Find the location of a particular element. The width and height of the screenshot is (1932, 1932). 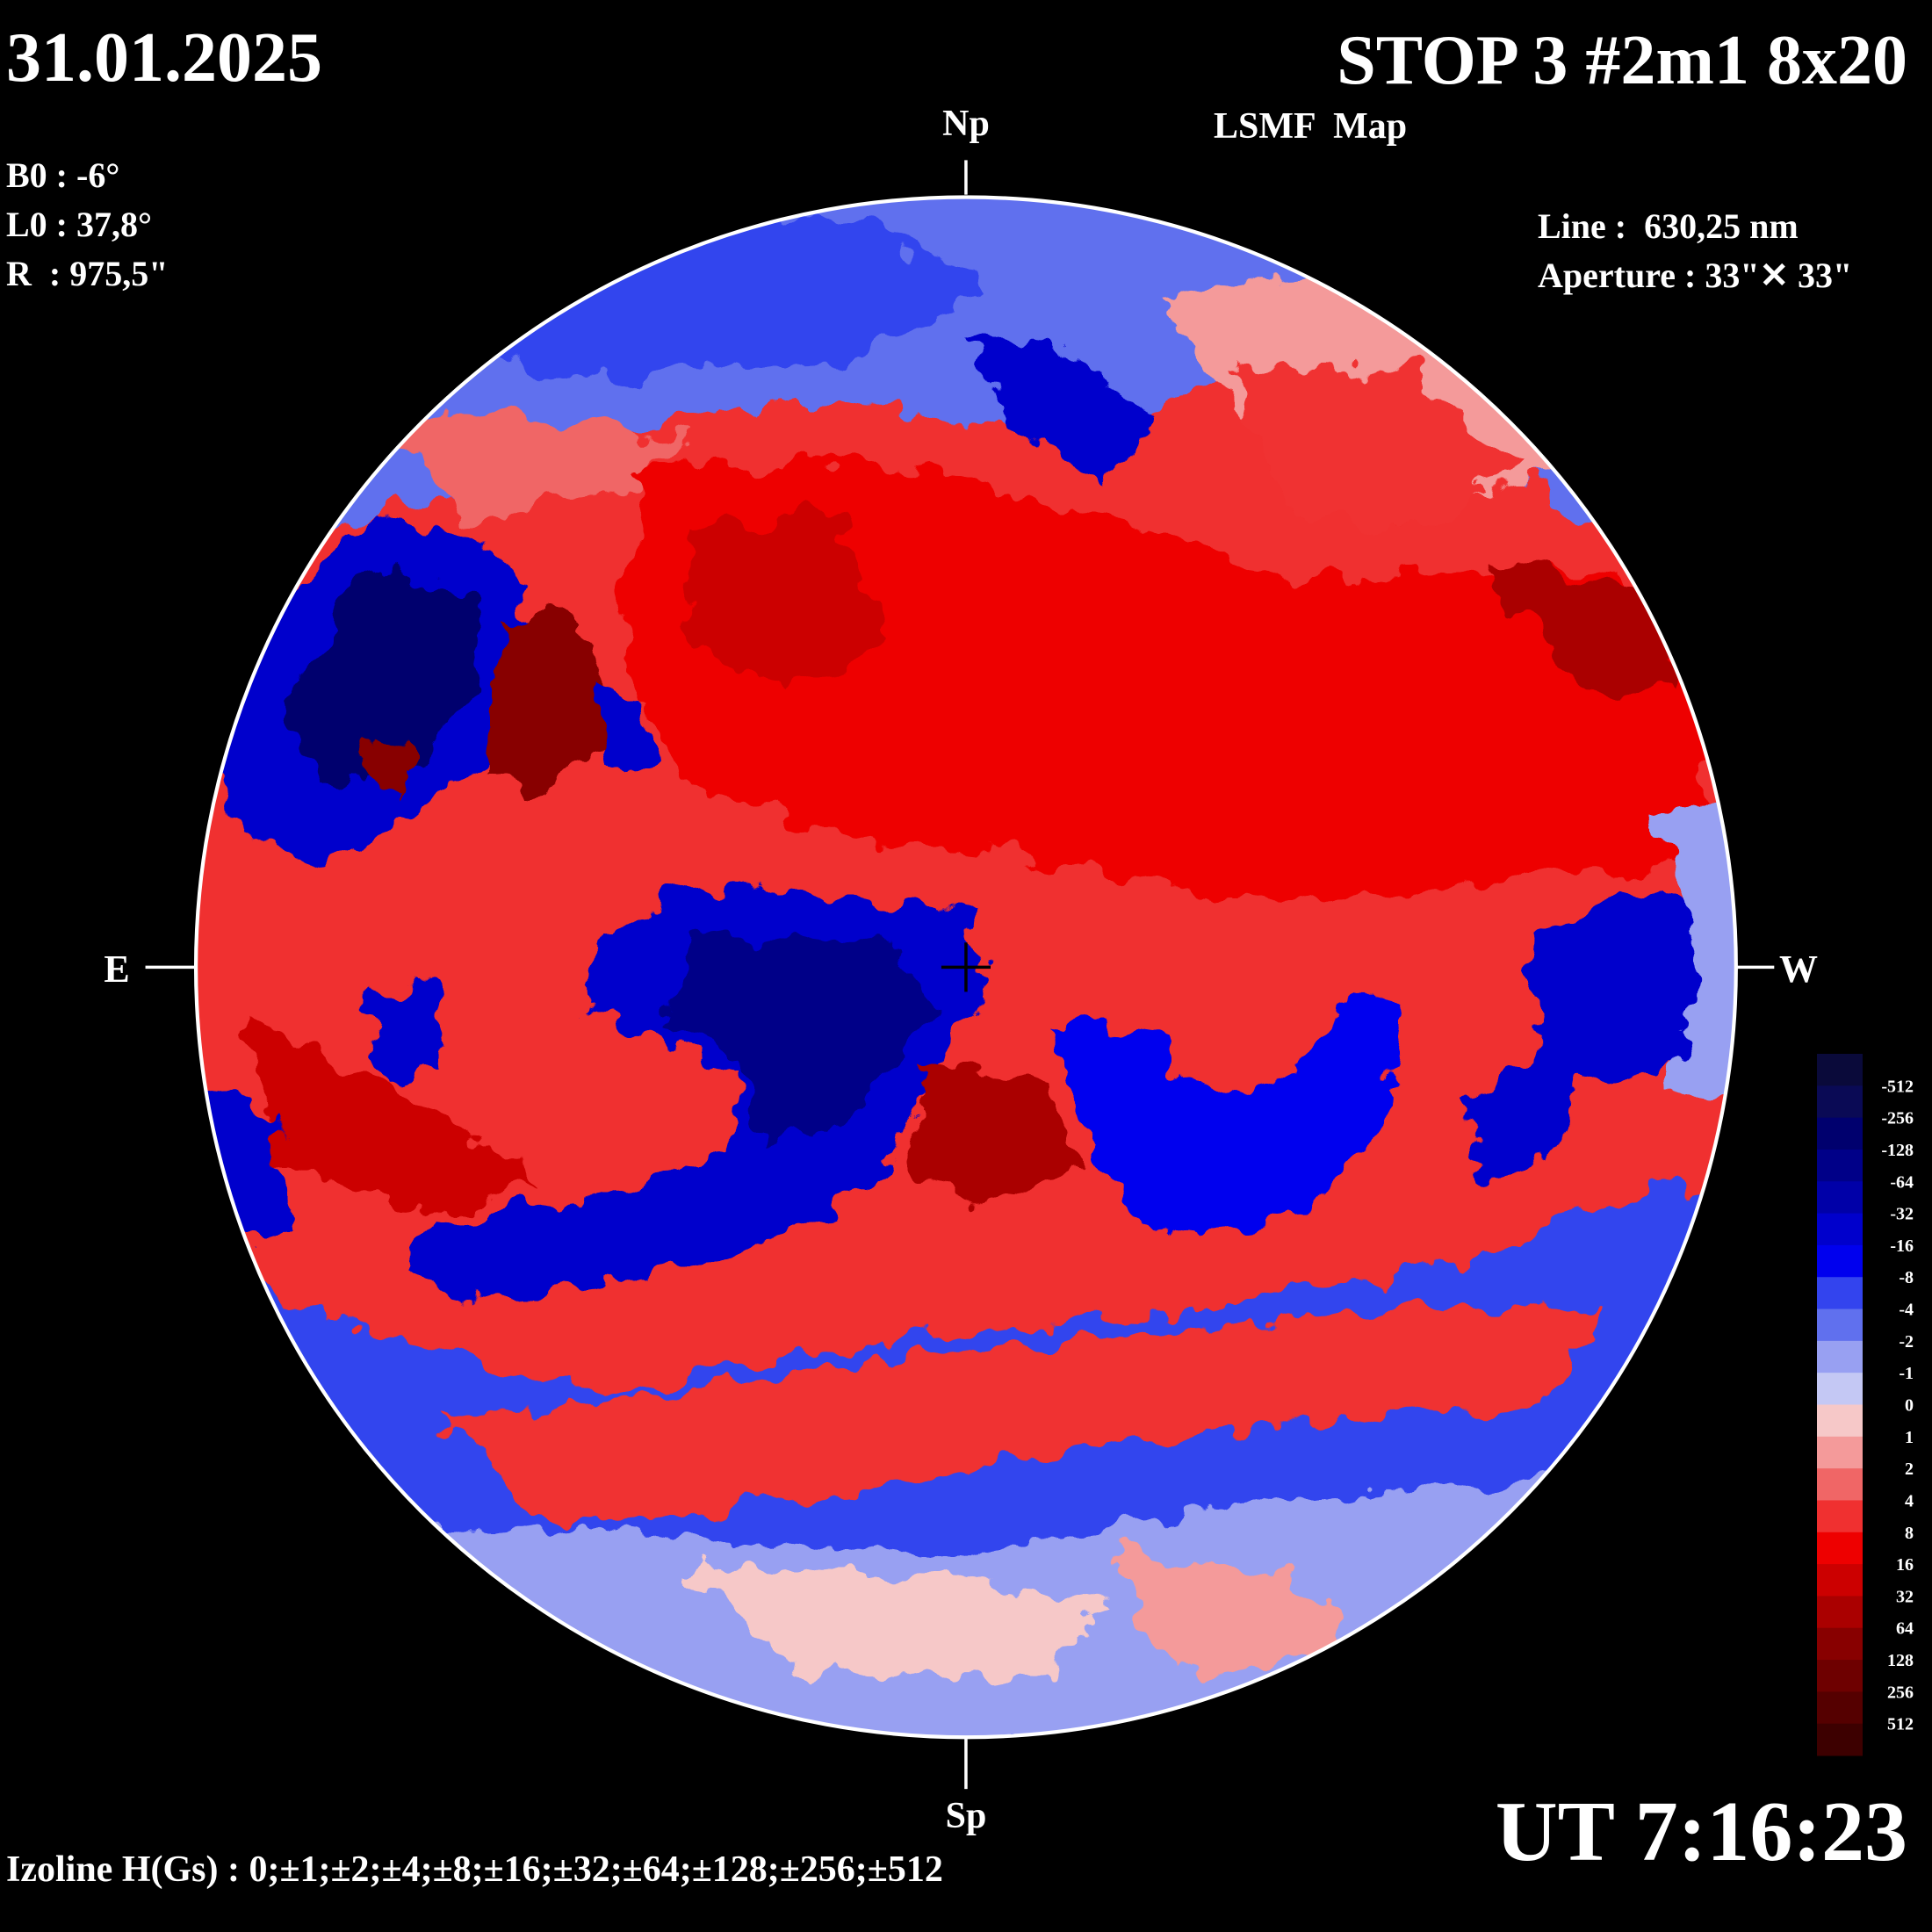

title: STOP 3 #2m1 8x20 is located at coordinates (1622, 60).